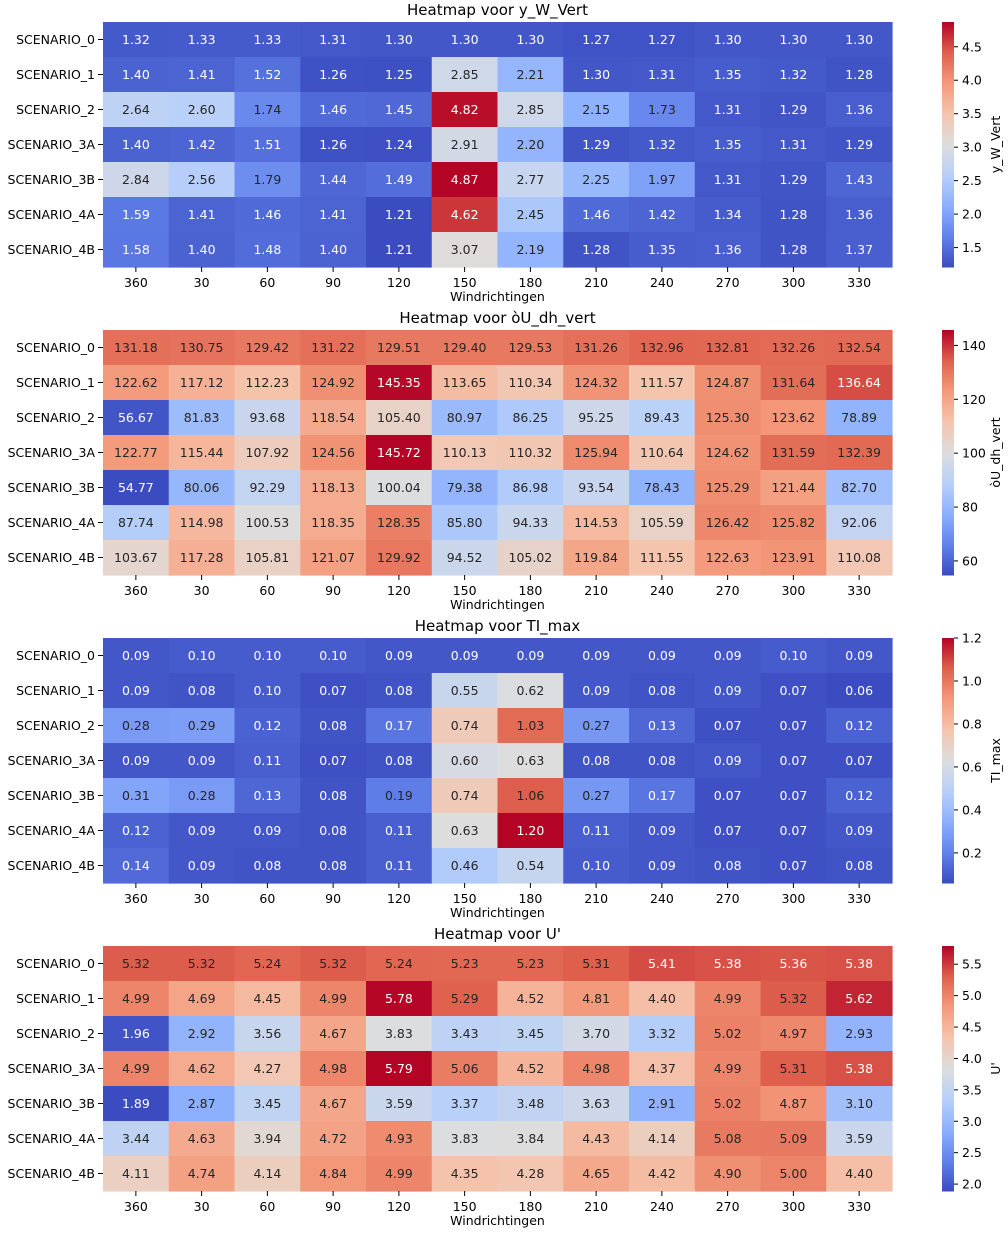 This screenshot has width=1008, height=1237. Describe the element at coordinates (267, 109) in the screenshot. I see `cell-value-label: 1.74` at that location.